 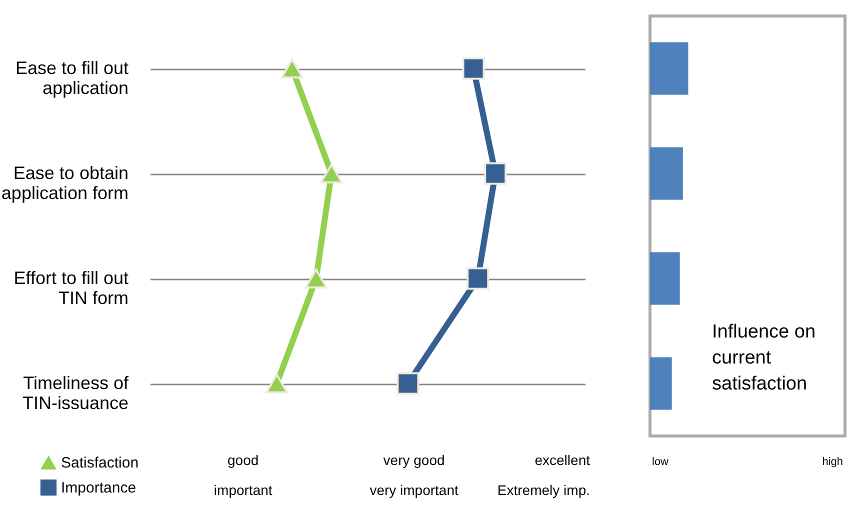 I want to click on text: very good, so click(x=414, y=460).